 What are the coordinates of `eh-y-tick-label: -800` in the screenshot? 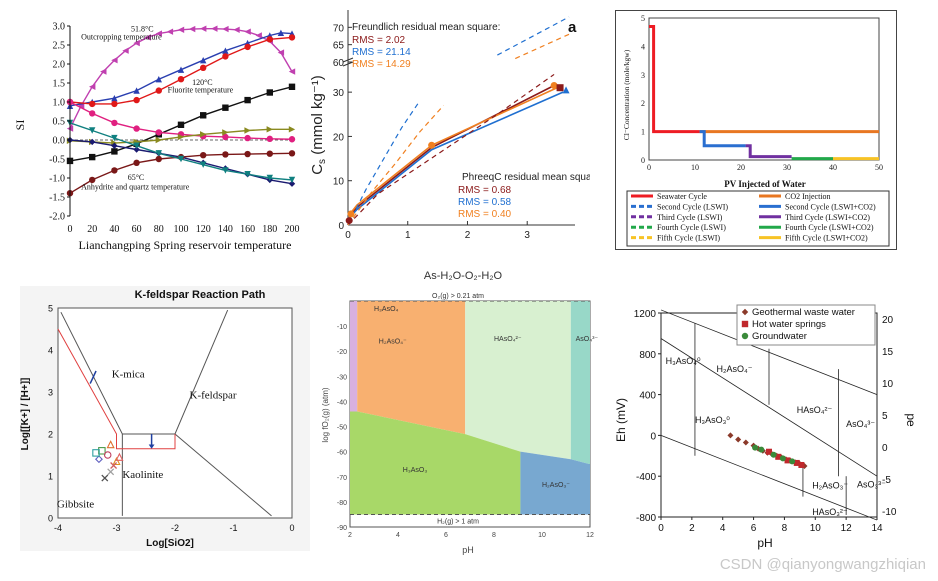 It's located at (646, 518).